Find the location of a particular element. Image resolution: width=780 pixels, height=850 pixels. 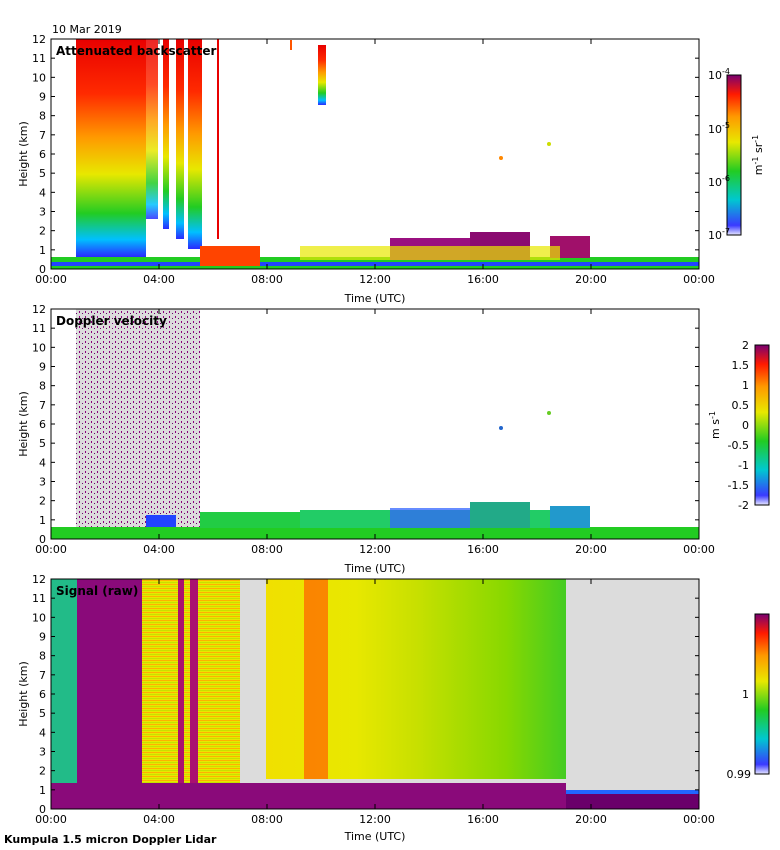

cbar-tick-label: -1.5 is located at coordinates (738, 485).